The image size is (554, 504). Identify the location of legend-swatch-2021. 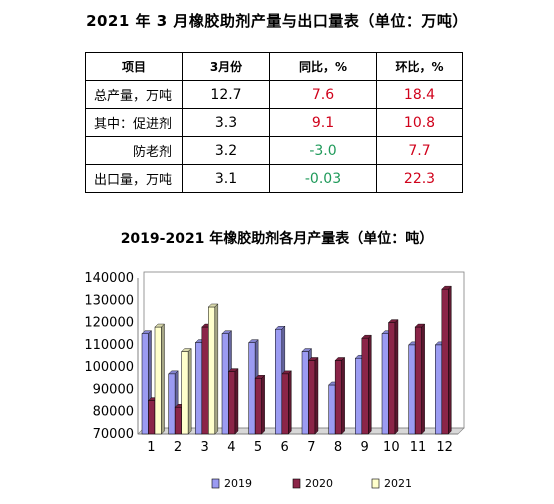
(375, 483).